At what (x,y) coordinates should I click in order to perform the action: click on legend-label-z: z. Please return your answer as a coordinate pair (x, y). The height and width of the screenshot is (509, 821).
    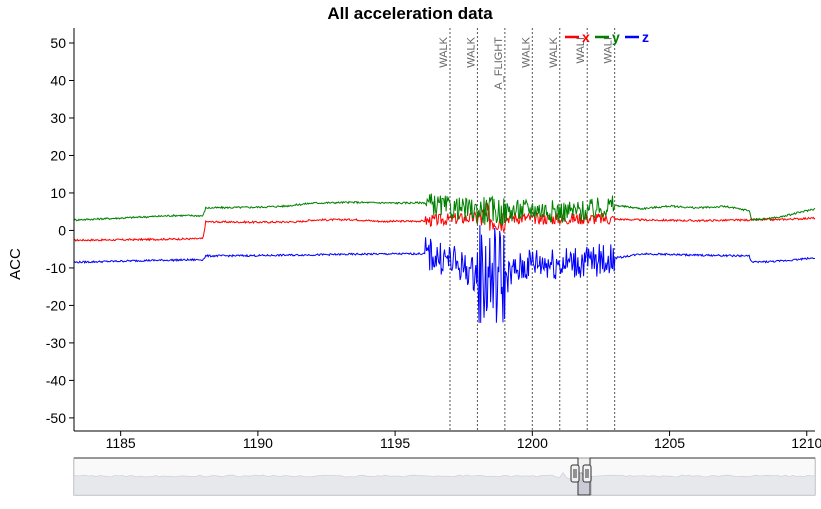
    Looking at the image, I should click on (645, 37).